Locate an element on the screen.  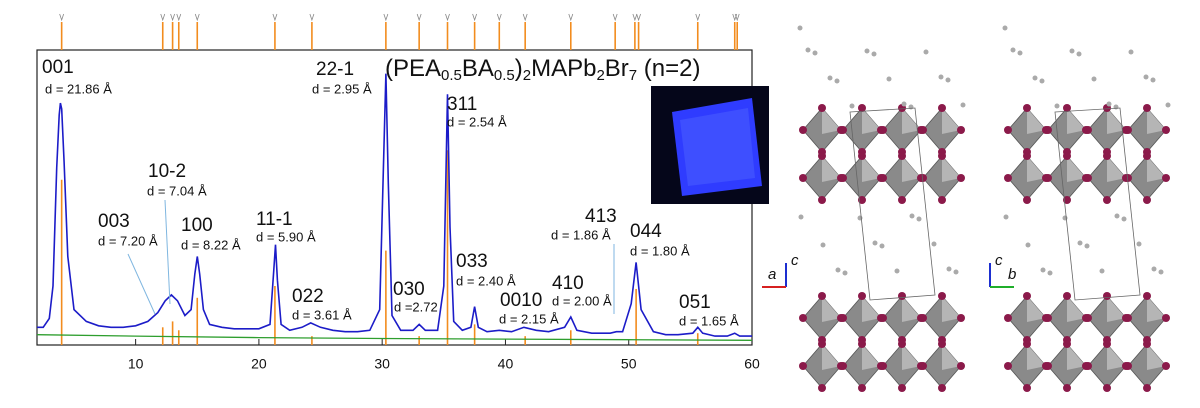
d-spacing: d = 3.61 Å is located at coordinates (322, 314).